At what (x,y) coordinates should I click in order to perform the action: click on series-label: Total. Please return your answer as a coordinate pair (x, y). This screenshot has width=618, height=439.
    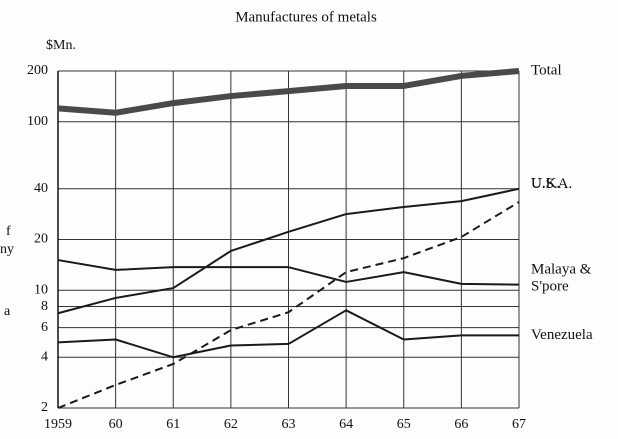
    Looking at the image, I should click on (546, 70).